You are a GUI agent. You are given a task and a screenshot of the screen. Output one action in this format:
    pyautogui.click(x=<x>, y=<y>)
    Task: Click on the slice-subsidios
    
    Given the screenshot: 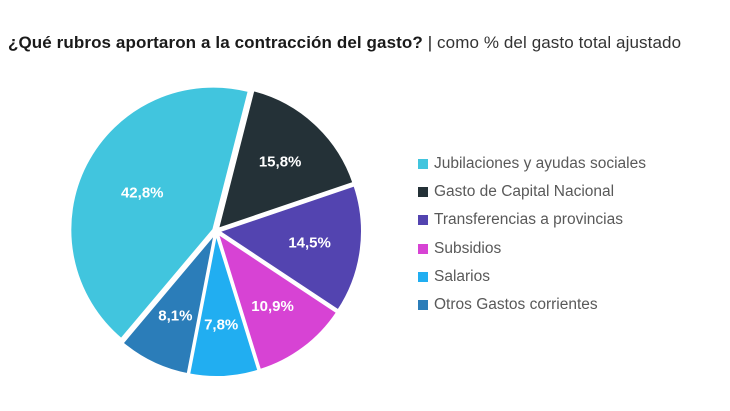 What is the action you would take?
    pyautogui.click(x=277, y=301)
    